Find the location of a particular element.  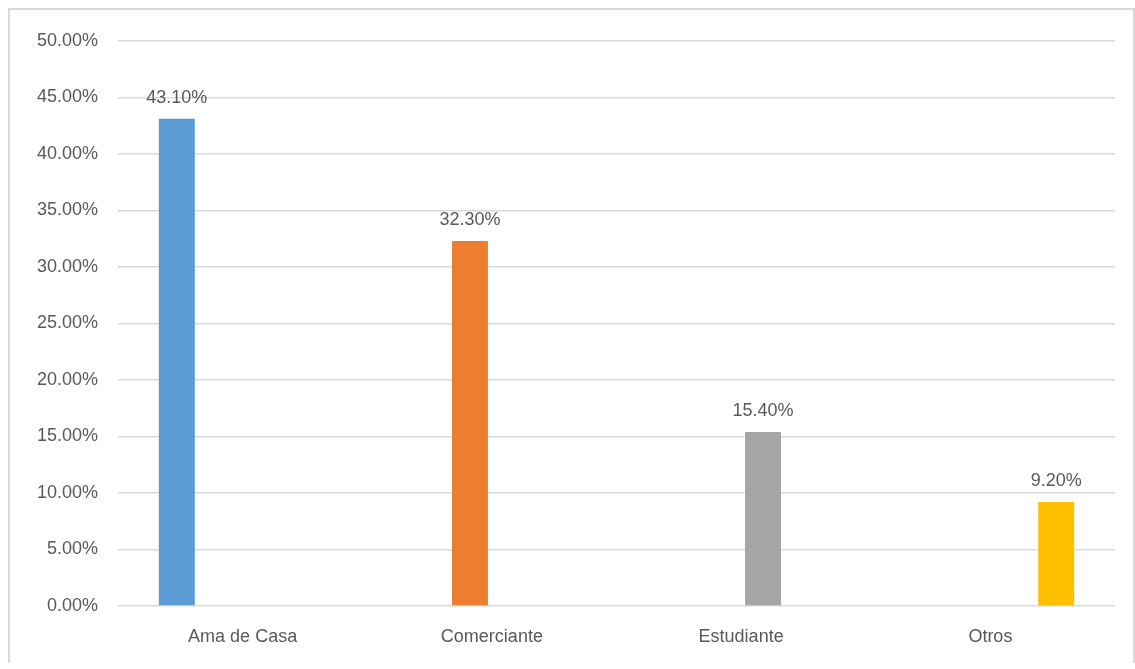

y-tick-label: 50.00% is located at coordinates (67, 39).